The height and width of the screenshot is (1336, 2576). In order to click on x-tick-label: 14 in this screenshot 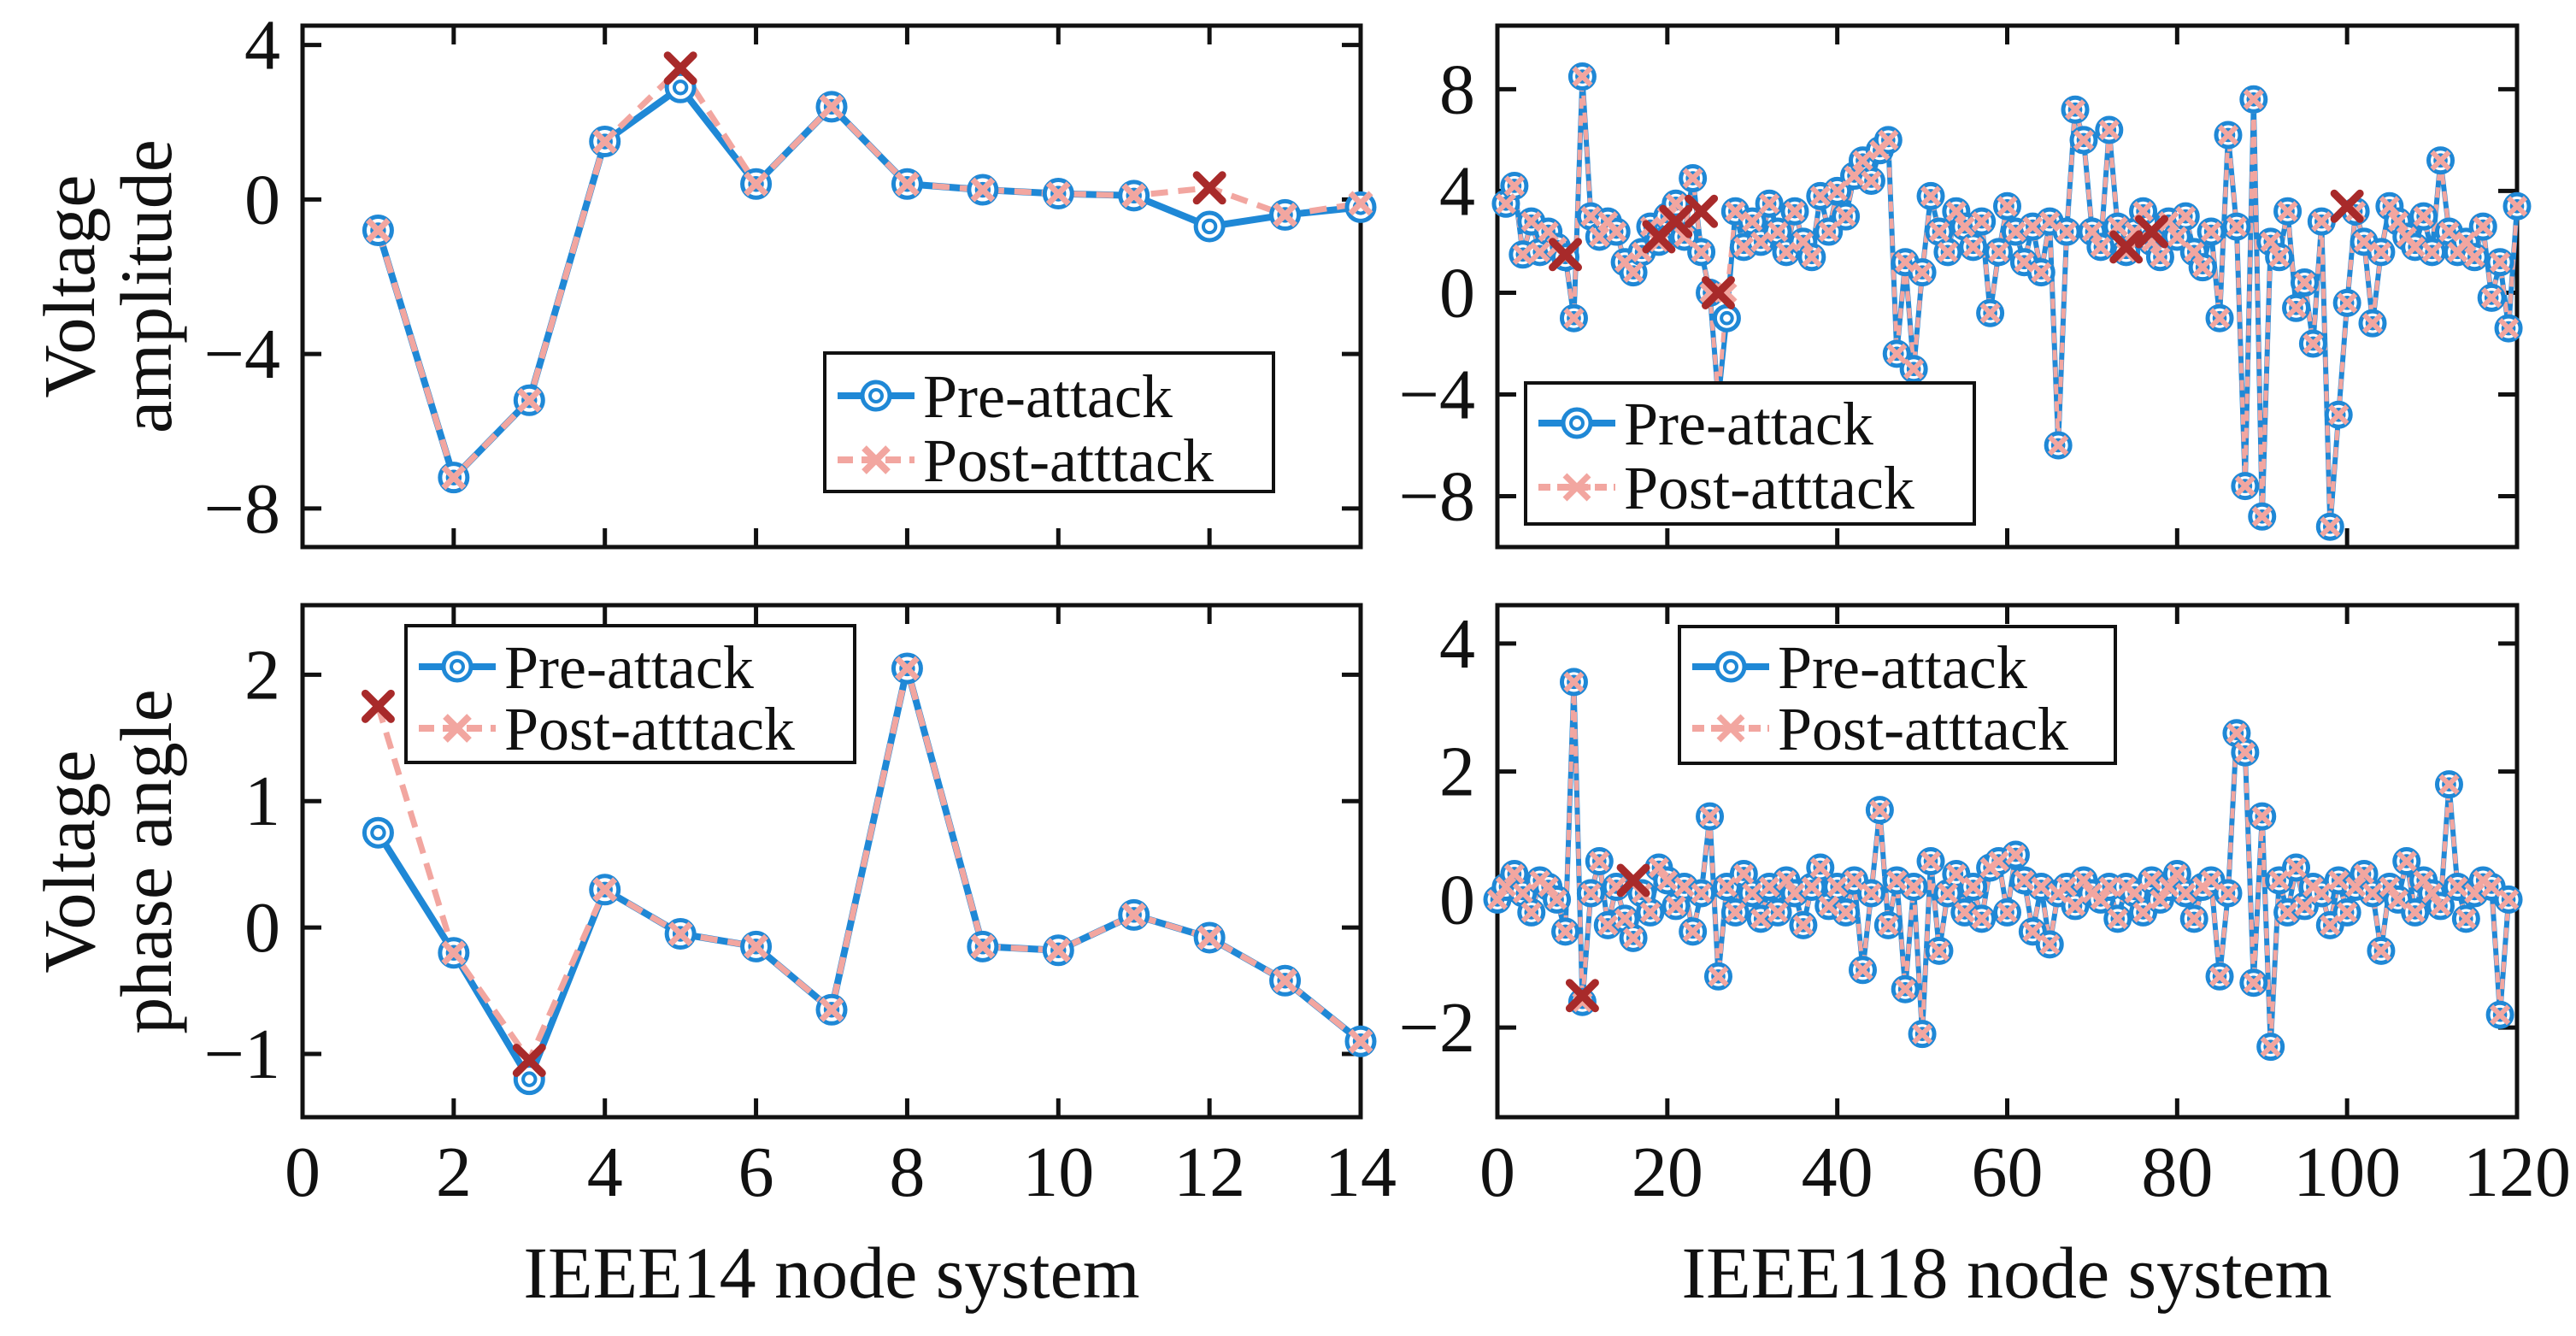, I will do `click(1361, 1172)`.